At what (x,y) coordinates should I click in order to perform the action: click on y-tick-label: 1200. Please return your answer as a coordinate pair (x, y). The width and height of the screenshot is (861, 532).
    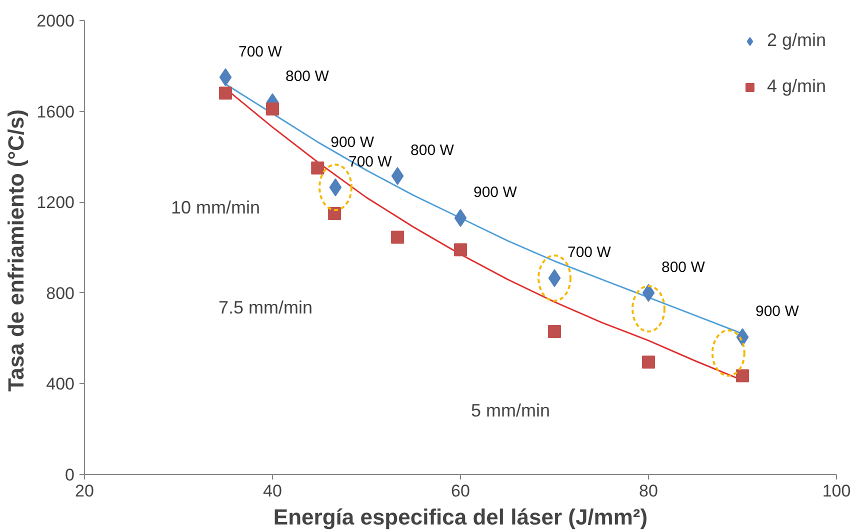
    Looking at the image, I should click on (55, 202).